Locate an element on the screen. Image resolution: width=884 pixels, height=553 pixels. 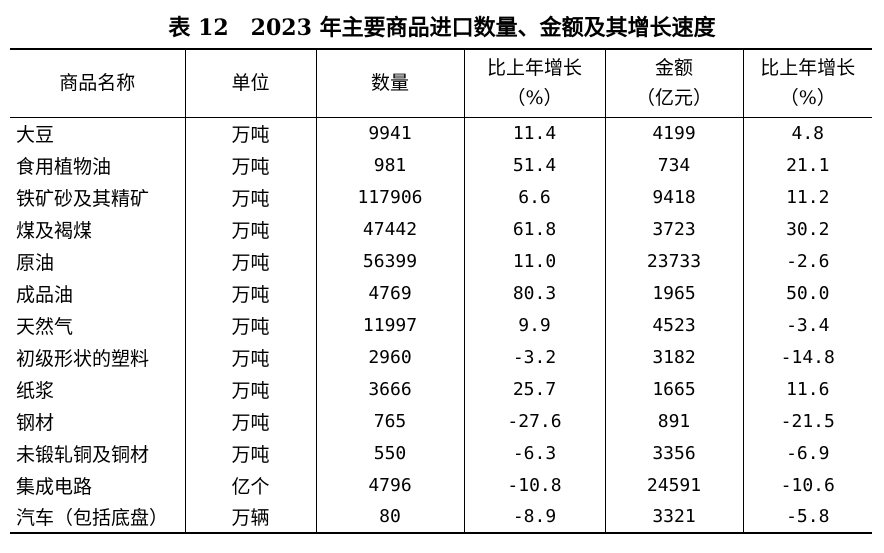
cell-qty-growth: 51.4 is located at coordinates (534, 165).